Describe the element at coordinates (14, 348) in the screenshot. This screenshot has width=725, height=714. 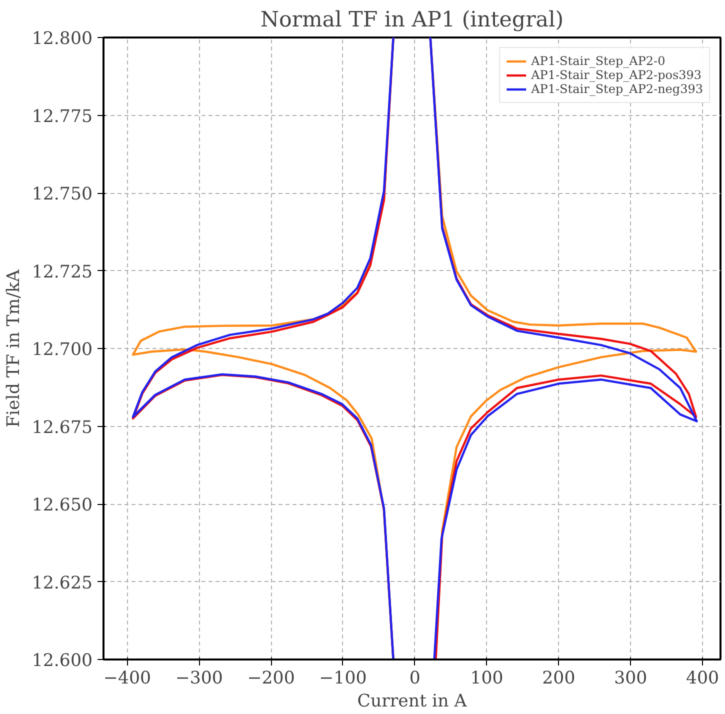
I see `y-axis-title: Field TF in Tm/kA` at that location.